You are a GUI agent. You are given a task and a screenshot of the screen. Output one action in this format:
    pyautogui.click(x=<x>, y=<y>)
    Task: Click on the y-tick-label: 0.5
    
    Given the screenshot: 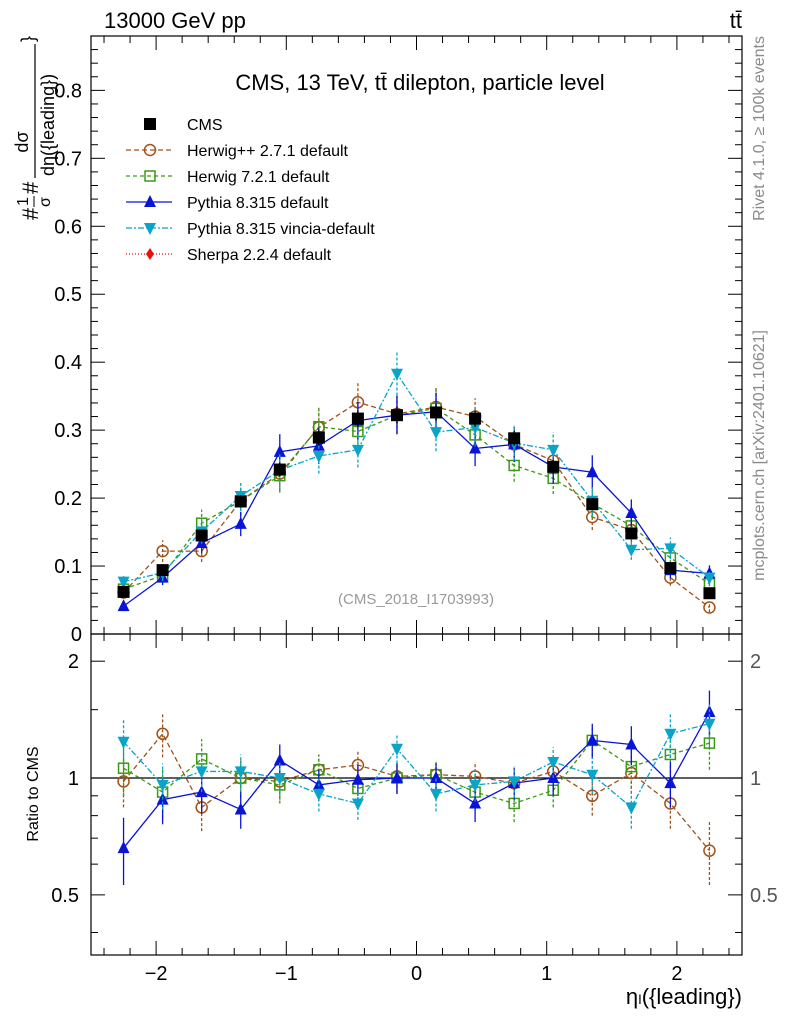 What is the action you would take?
    pyautogui.click(x=68, y=295)
    